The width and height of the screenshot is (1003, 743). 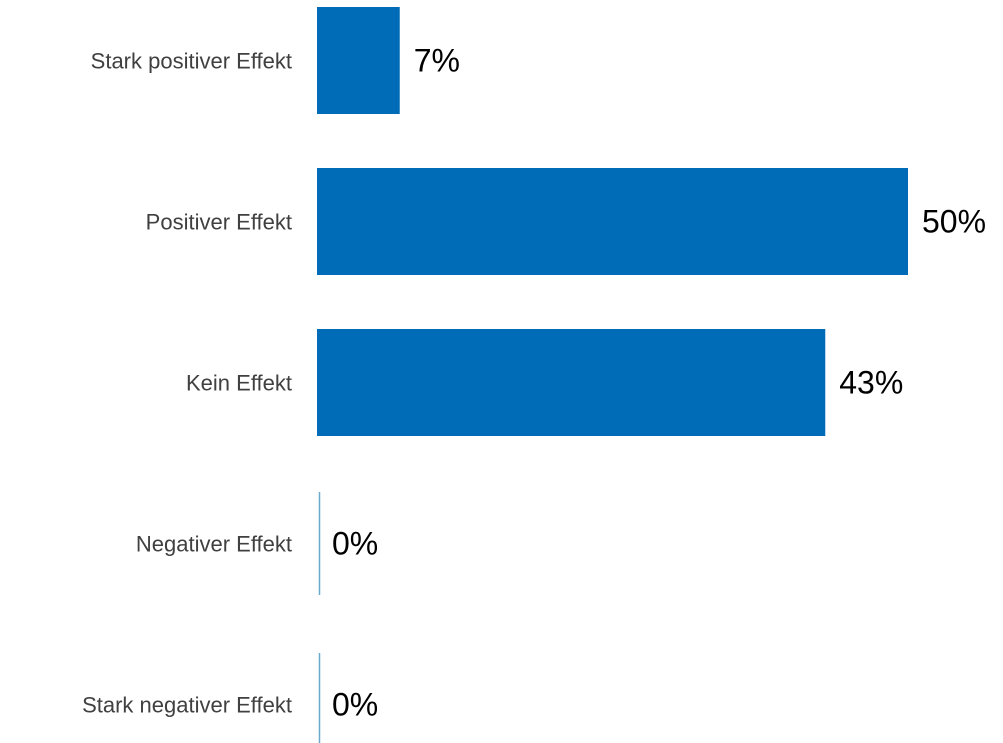 What do you see at coordinates (871, 383) in the screenshot?
I see `value-label-kein-effekt: 43%` at bounding box center [871, 383].